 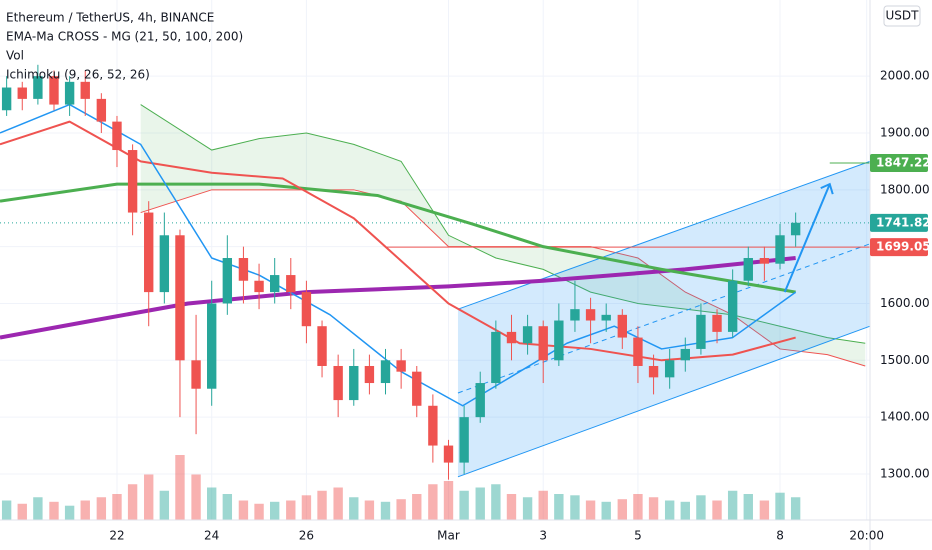 I want to click on x-tick-label: 24, so click(x=211, y=536).